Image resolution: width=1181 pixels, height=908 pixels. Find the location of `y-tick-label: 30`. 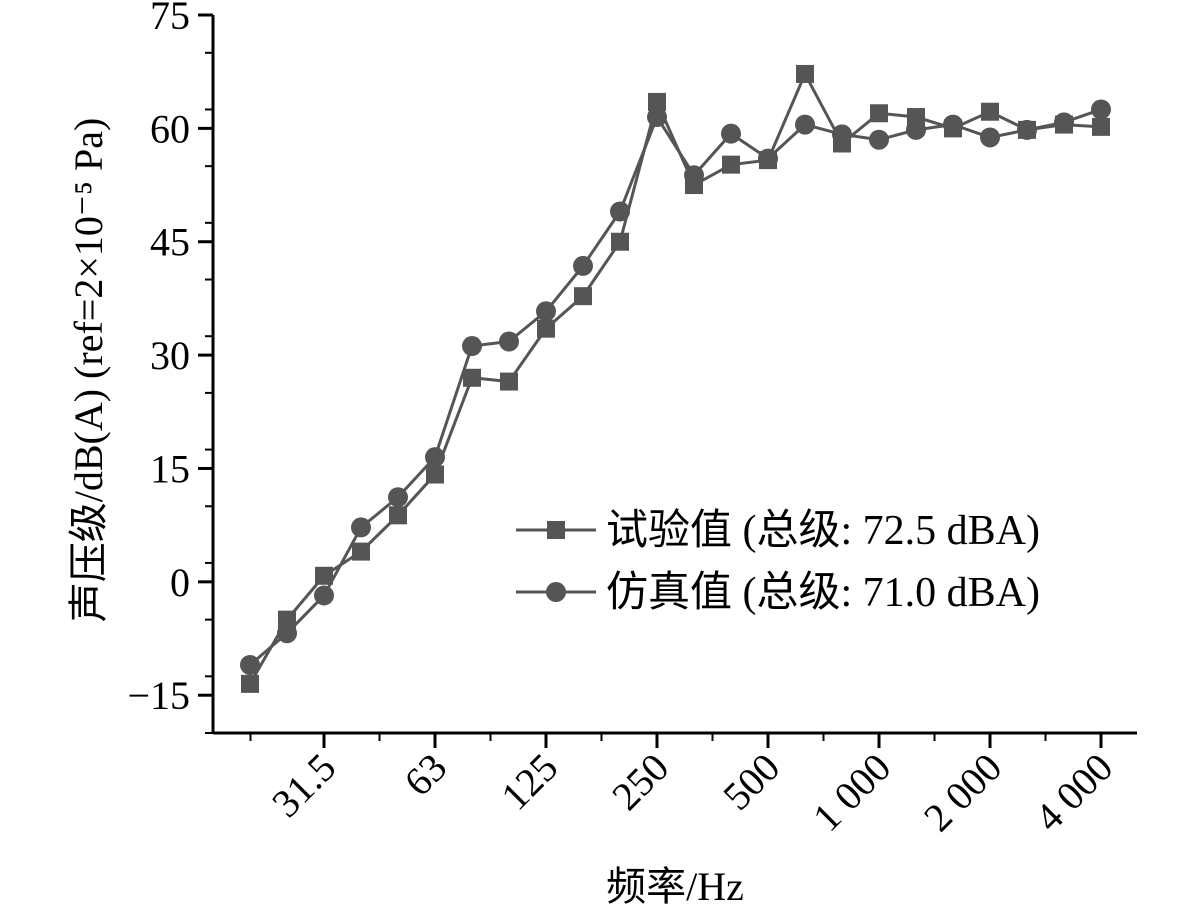

y-tick-label: 30 is located at coordinates (170, 355).